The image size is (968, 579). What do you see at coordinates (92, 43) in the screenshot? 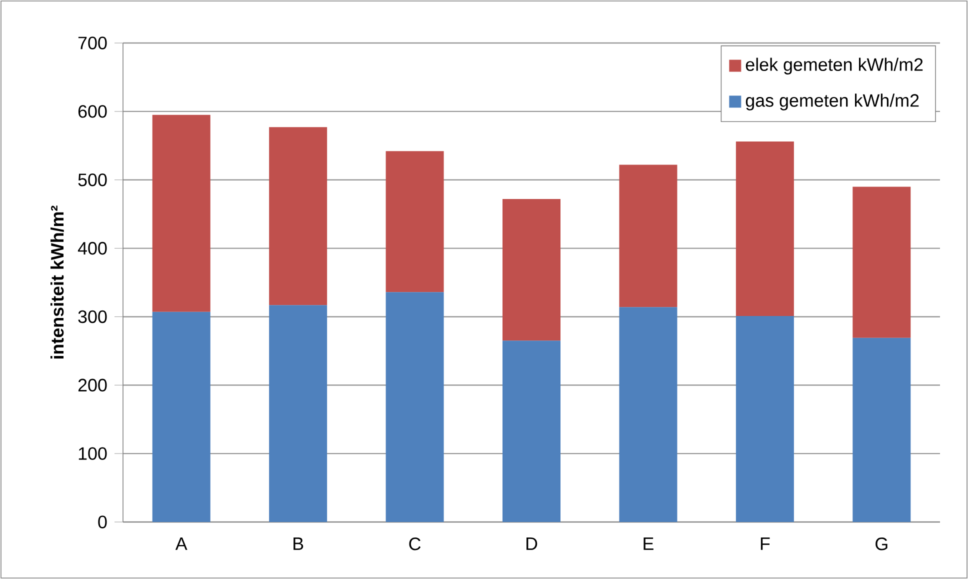
I see `y-tick-label: 700` at bounding box center [92, 43].